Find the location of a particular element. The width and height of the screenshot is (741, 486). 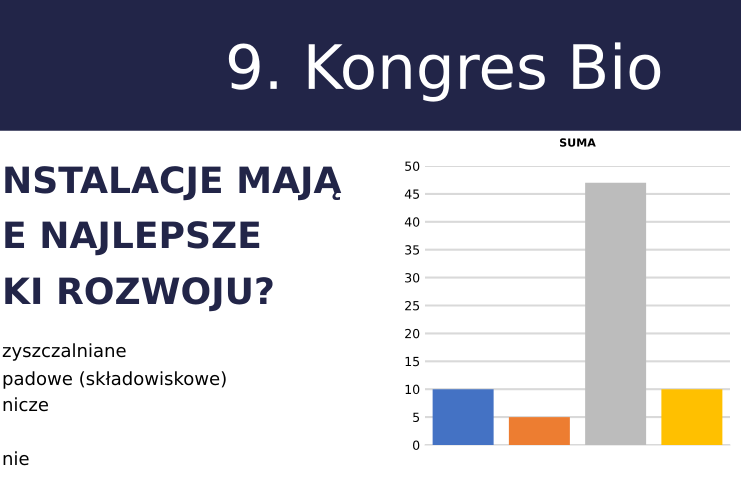

text: 9. Kongres Bio is located at coordinates (444, 72).